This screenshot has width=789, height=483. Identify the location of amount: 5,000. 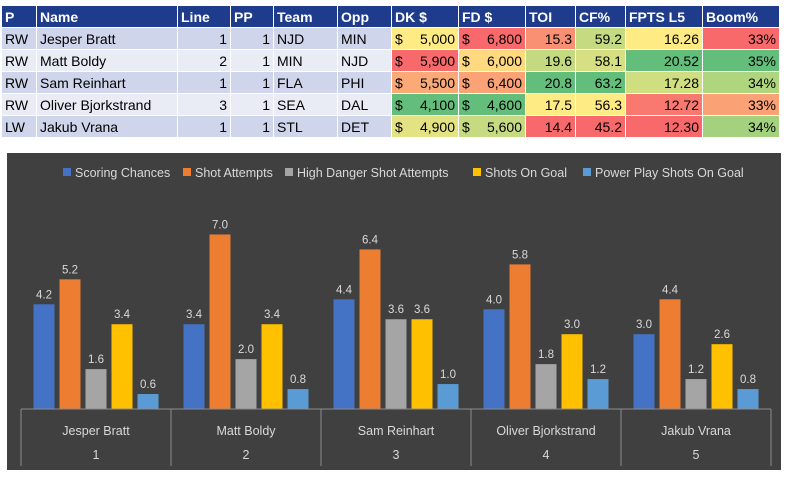
(437, 38).